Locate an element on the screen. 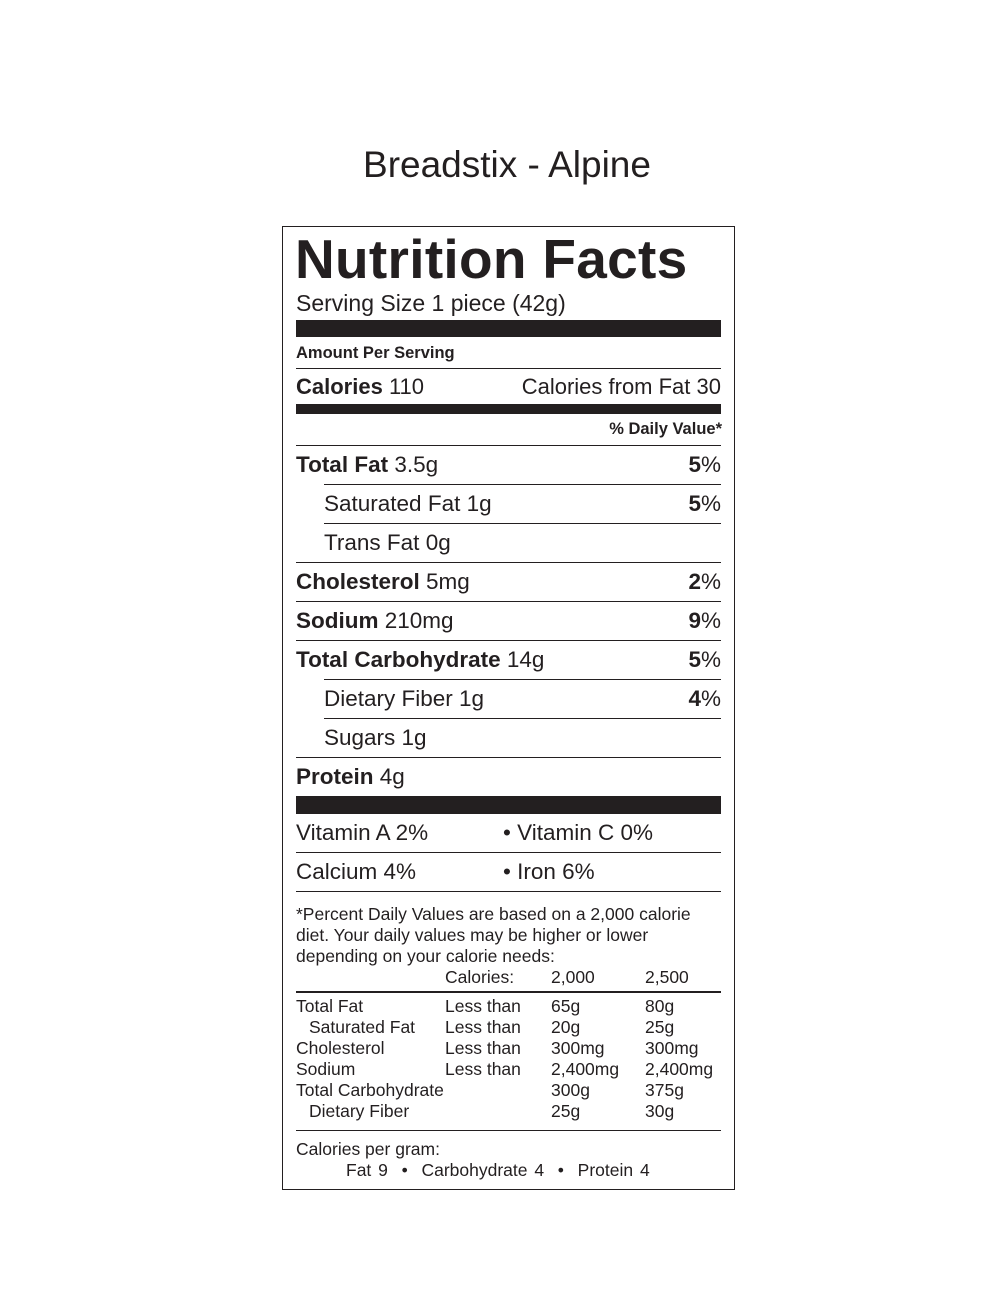  reference-cell: Calories: is located at coordinates (480, 977).